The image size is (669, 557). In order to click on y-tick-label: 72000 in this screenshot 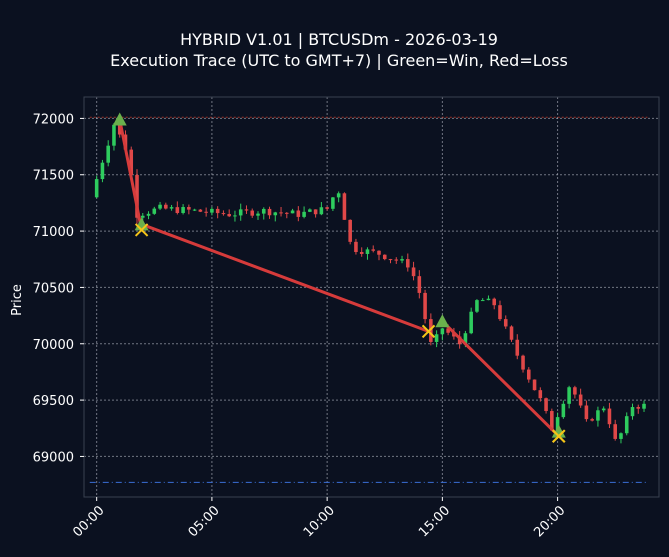, I will do `click(53, 119)`.